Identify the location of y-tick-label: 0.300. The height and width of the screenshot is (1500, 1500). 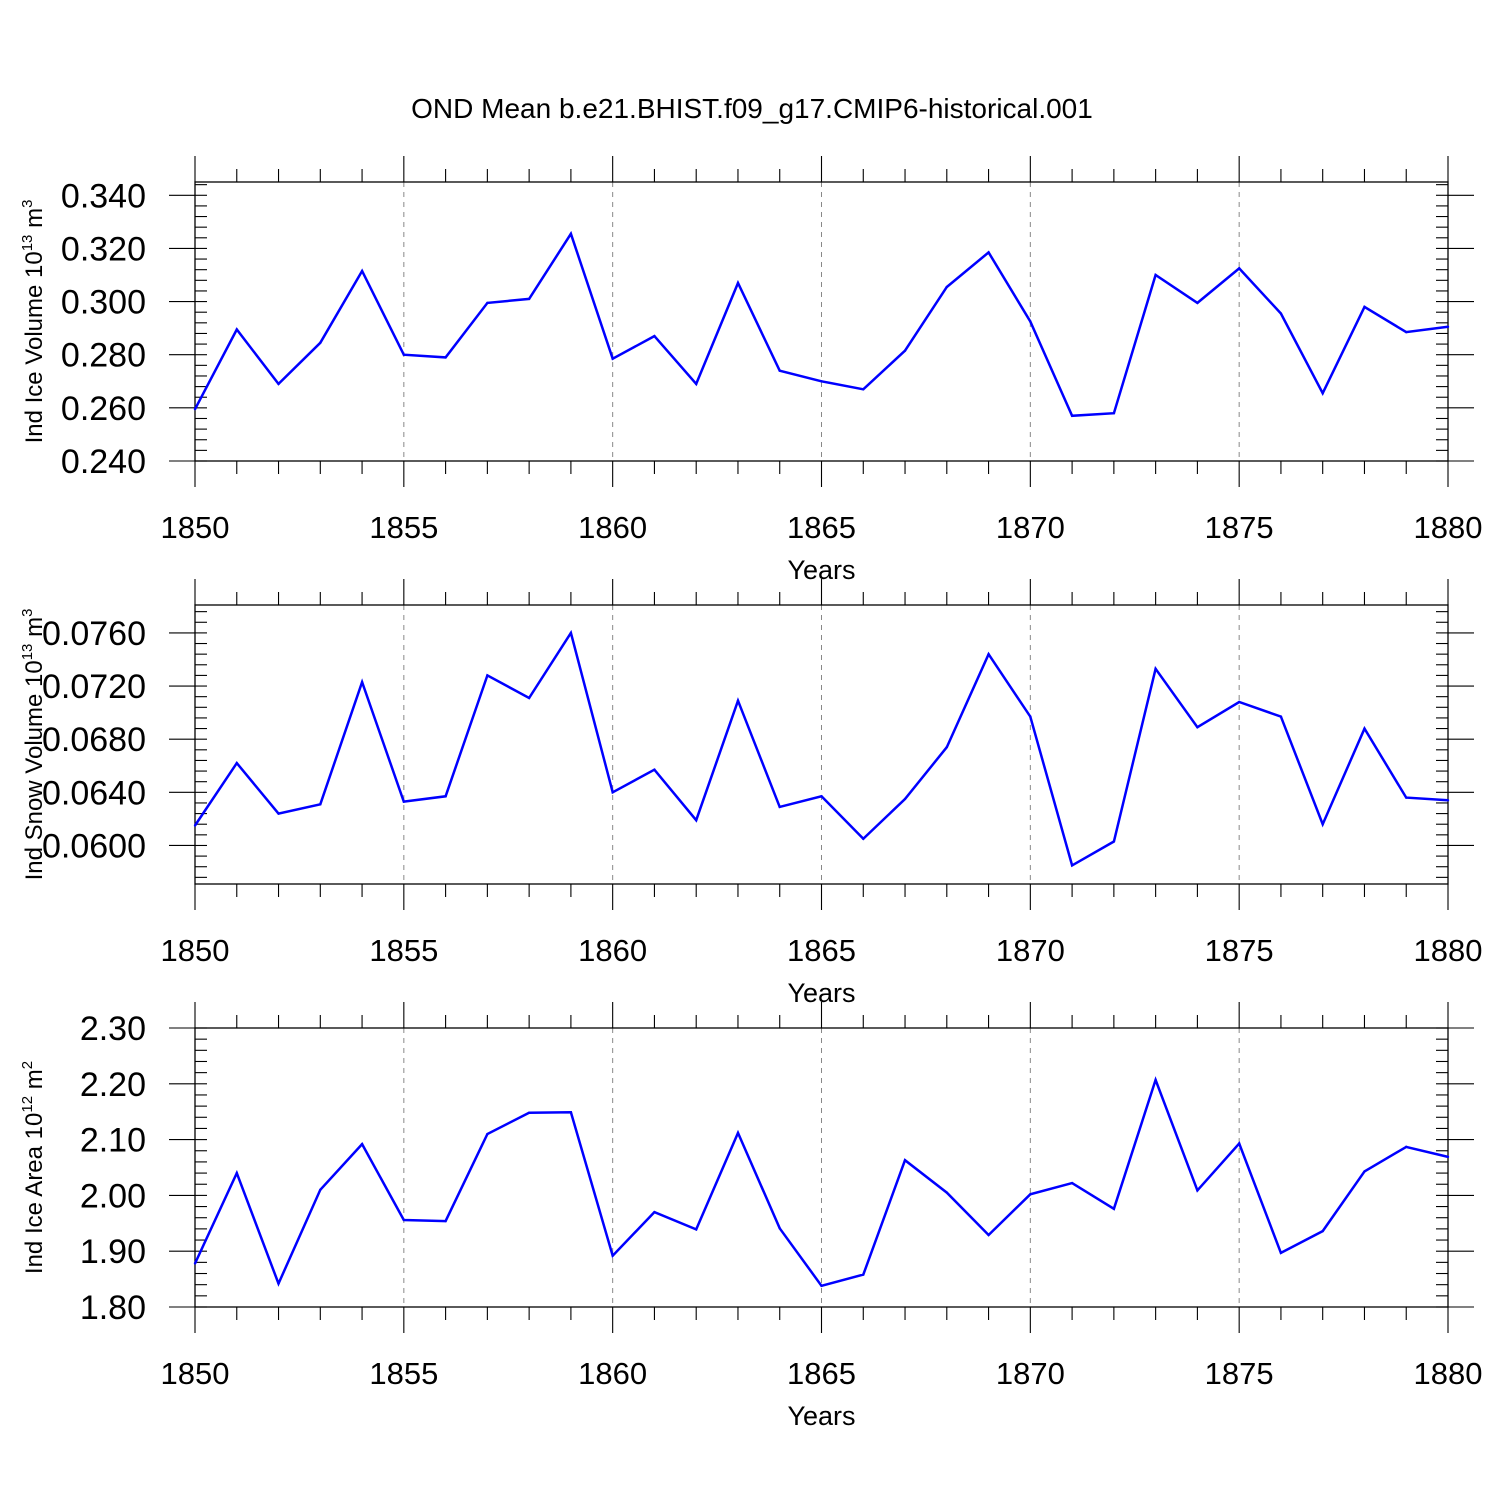
(103, 303).